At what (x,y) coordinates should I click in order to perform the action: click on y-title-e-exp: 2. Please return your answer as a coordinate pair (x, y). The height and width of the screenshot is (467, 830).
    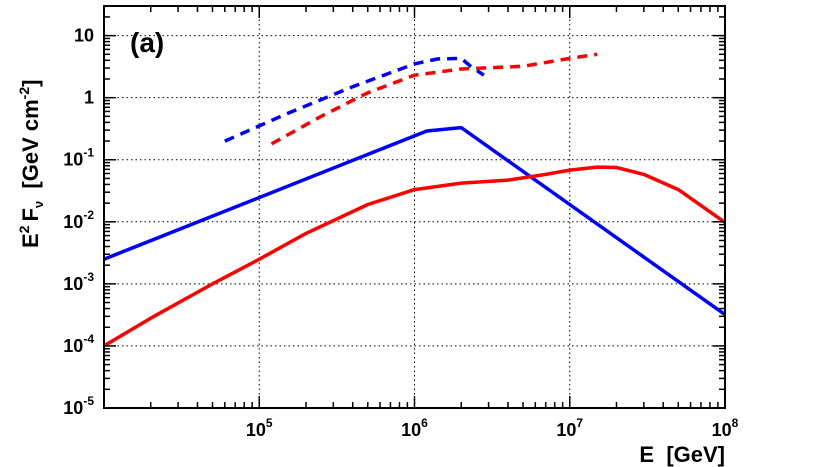
    Looking at the image, I should click on (24, 229).